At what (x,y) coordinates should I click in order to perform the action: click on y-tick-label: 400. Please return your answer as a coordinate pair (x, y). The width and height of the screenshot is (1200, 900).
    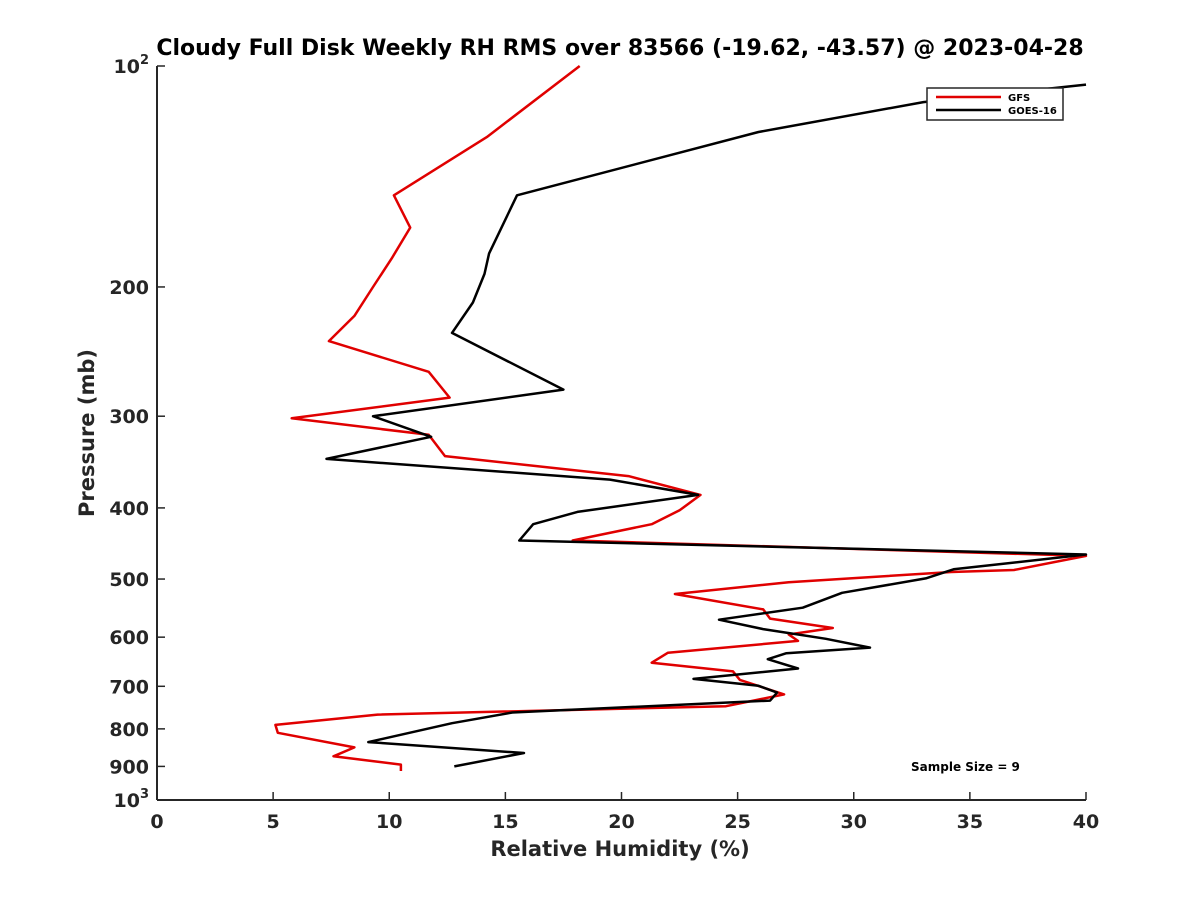
    Looking at the image, I should click on (129, 509).